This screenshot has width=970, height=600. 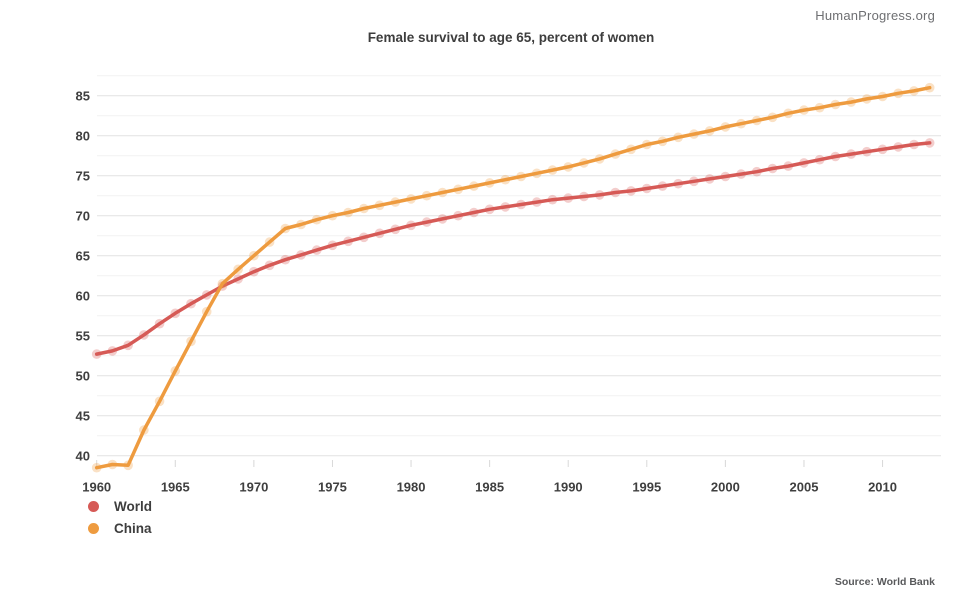 I want to click on y-axis-tick-label: 45, so click(x=83, y=415).